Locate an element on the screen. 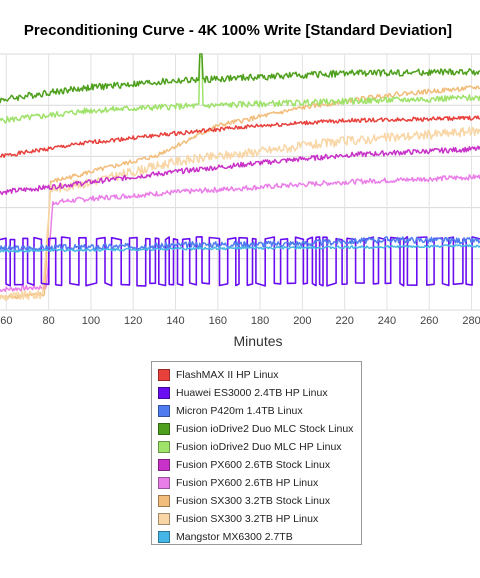 The width and height of the screenshot is (480, 578). legend-item: Fusion PX600 2.6TB HP Linux is located at coordinates (259, 483).